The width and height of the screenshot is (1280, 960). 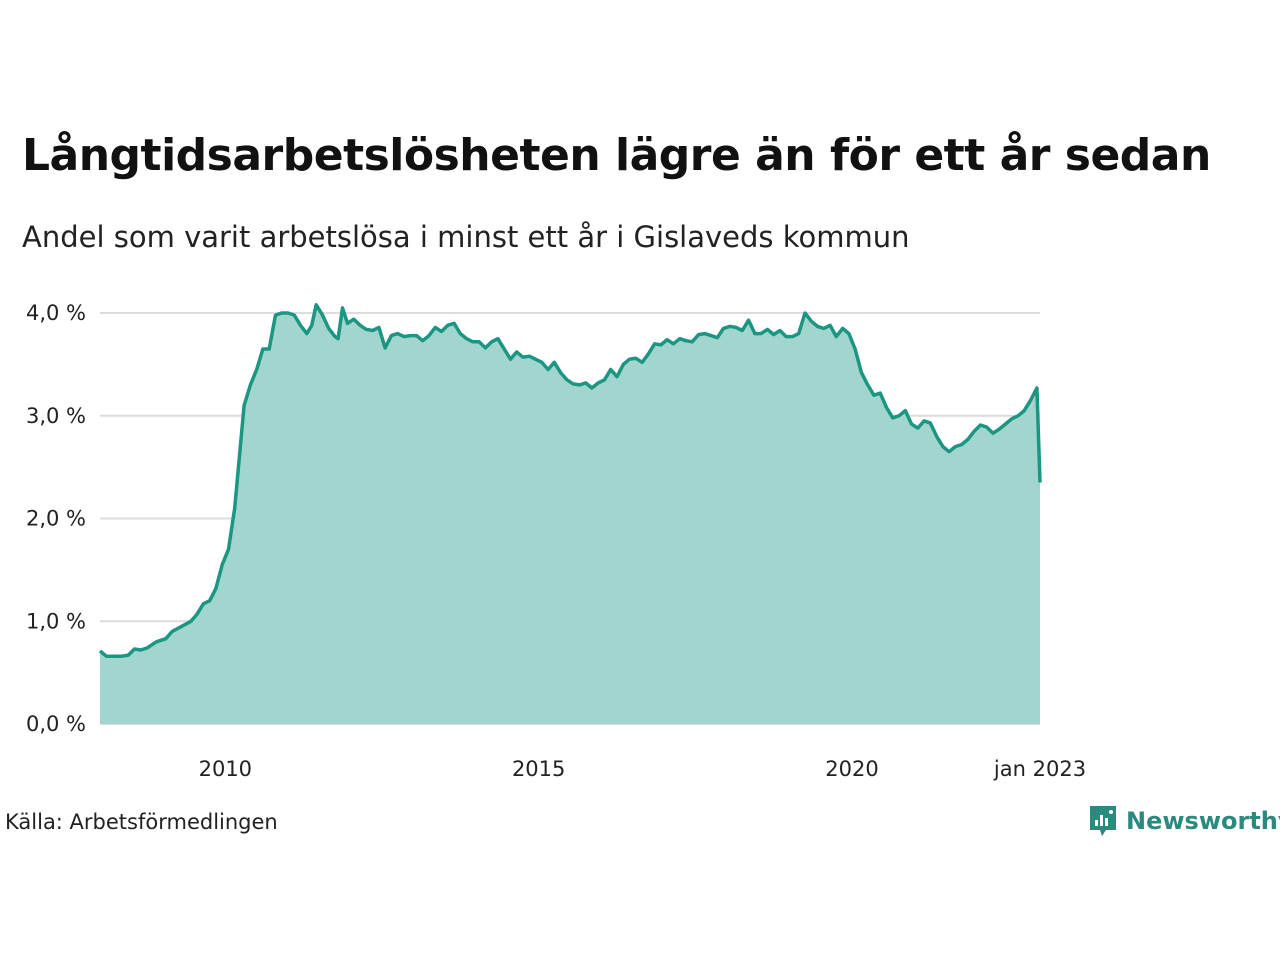 What do you see at coordinates (1203, 821) in the screenshot?
I see `brand-name: Newsworthy` at bounding box center [1203, 821].